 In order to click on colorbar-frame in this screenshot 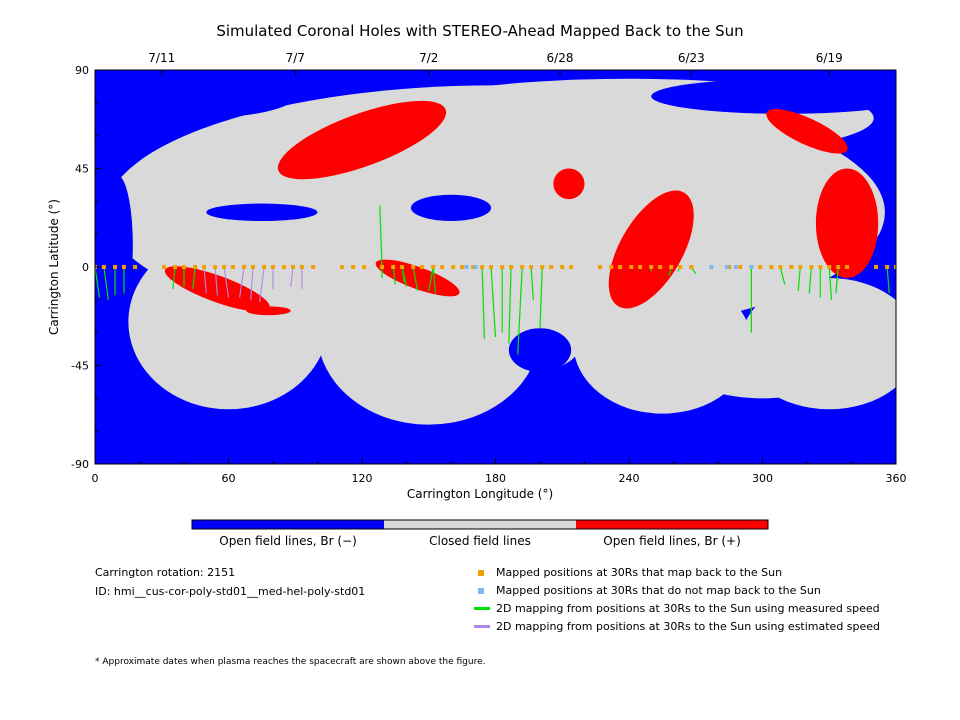, I will do `click(480, 524)`.